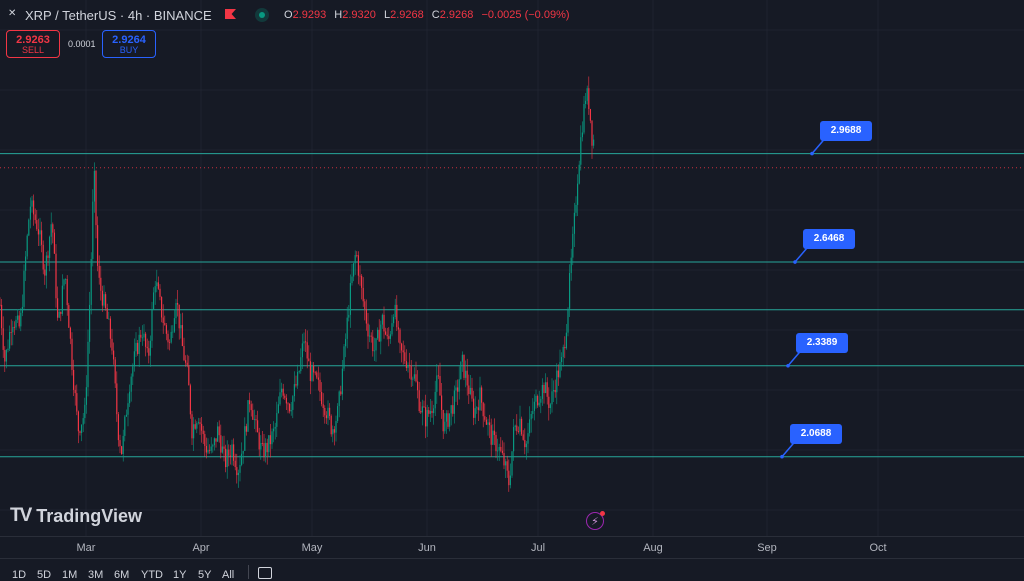  Describe the element at coordinates (180, 575) in the screenshot. I see `range-1y-button: 1Y` at that location.